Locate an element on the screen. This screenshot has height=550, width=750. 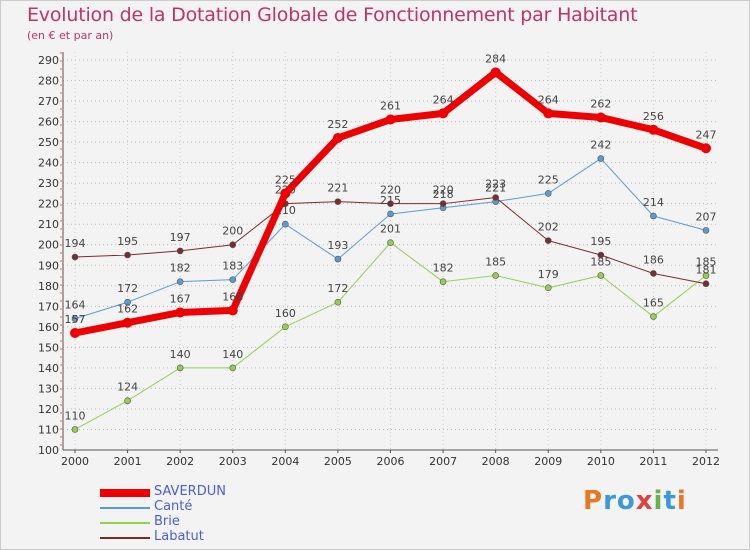
logo-letter: o is located at coordinates (626, 501).